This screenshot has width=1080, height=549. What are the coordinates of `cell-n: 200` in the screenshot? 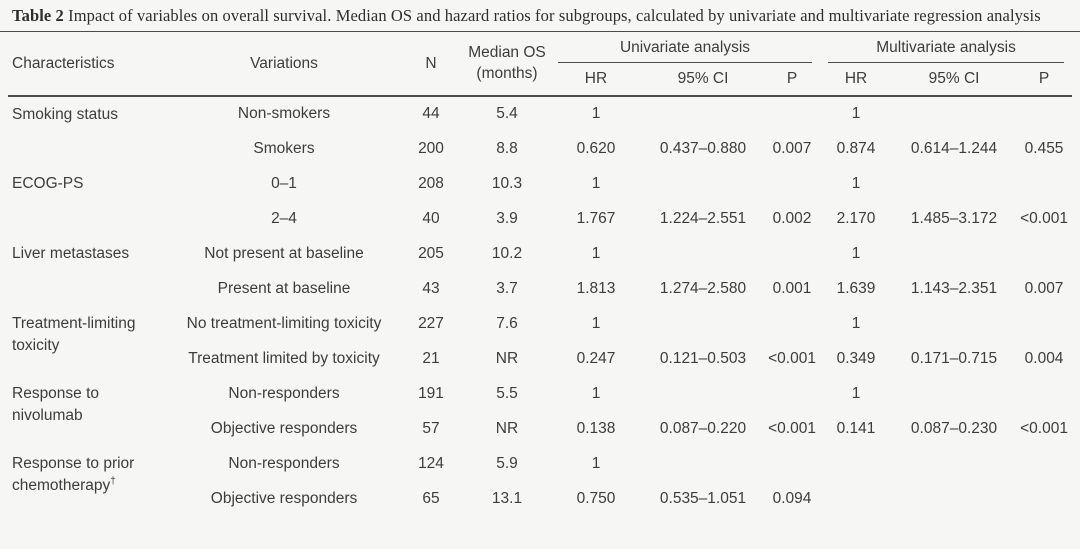 It's located at (431, 148).